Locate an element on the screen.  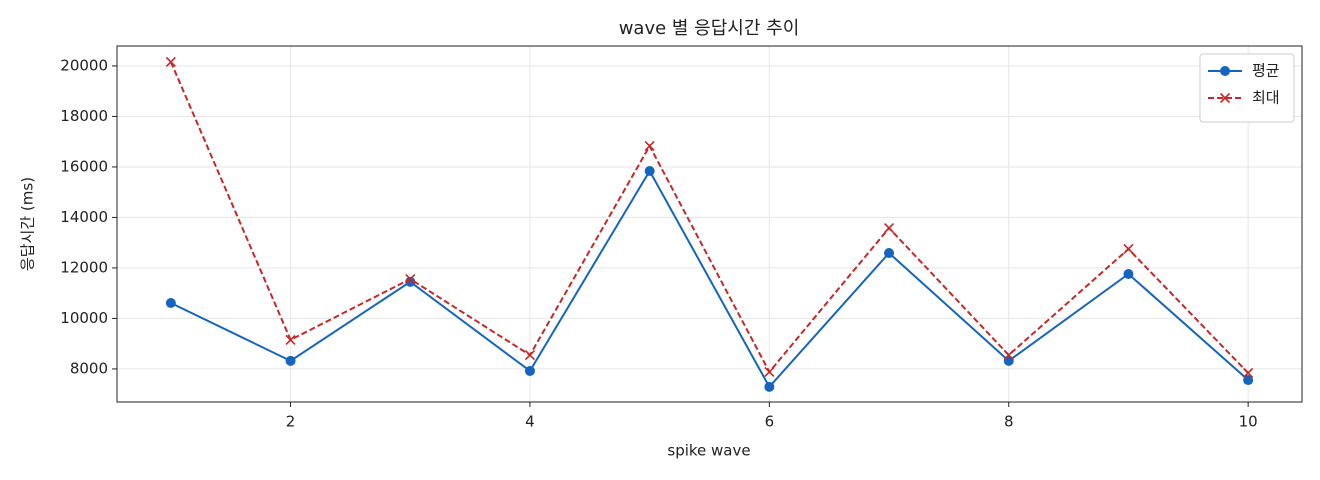
x-tick-label: 10 is located at coordinates (1248, 422).